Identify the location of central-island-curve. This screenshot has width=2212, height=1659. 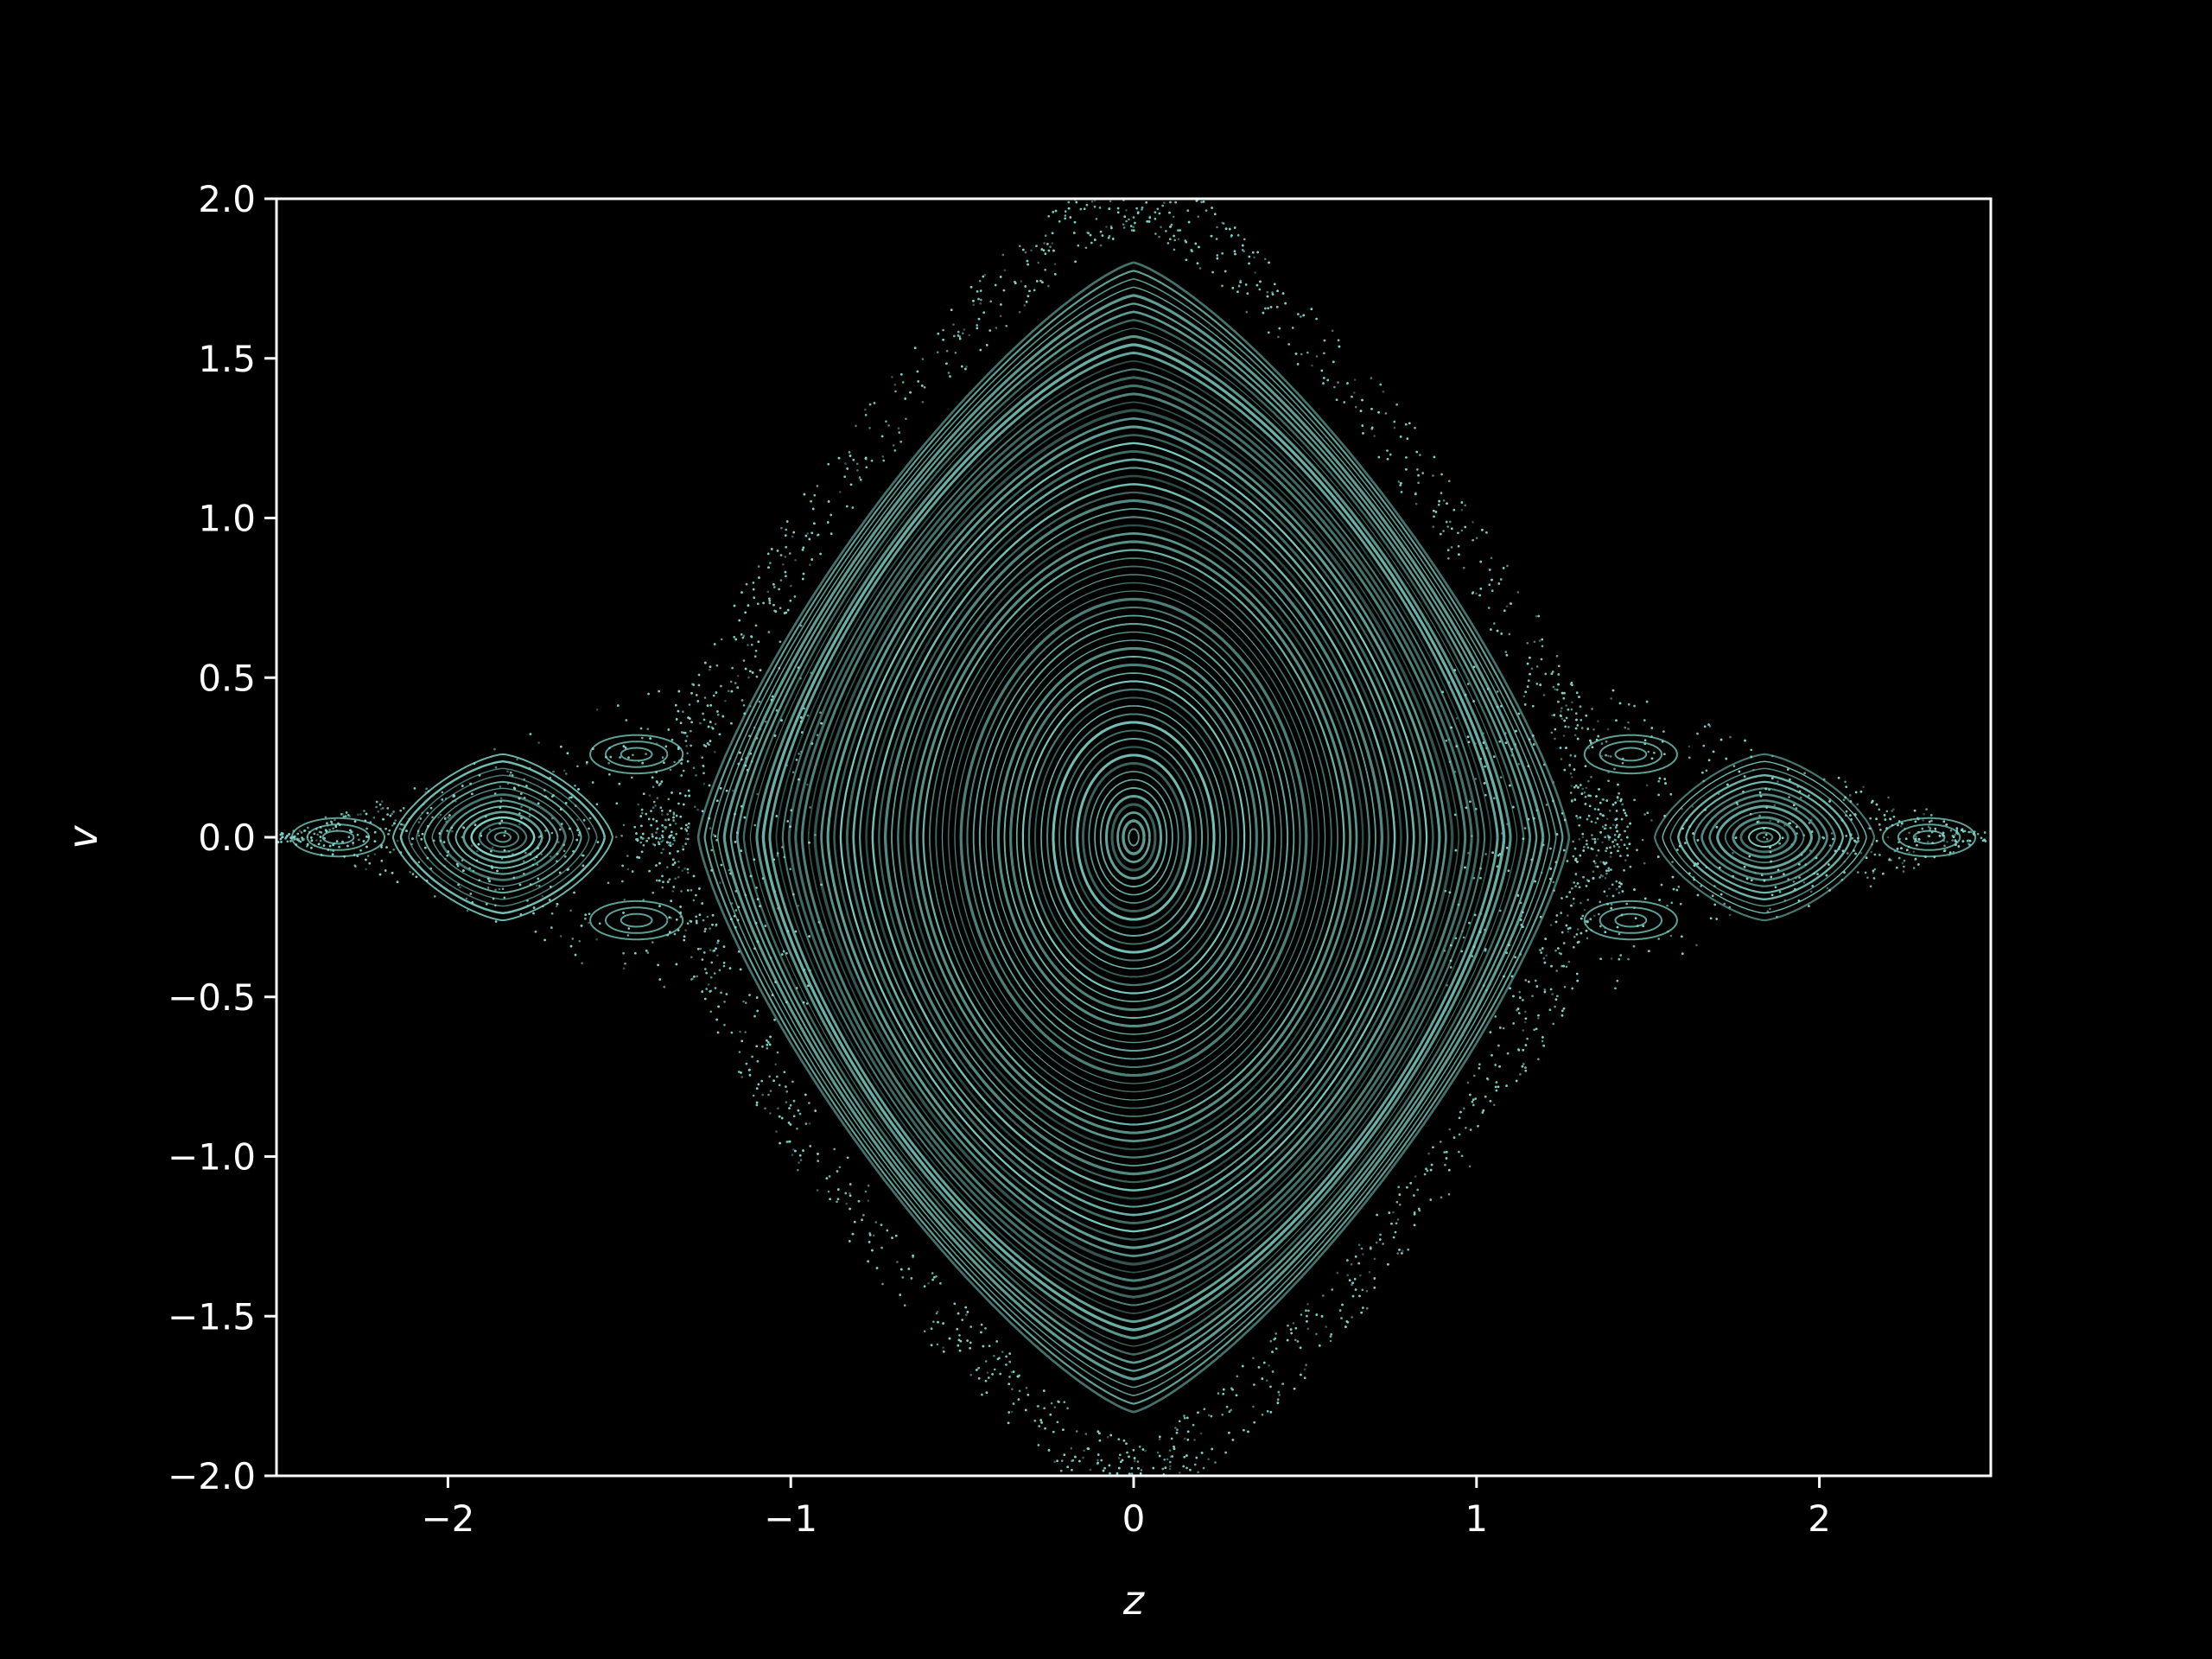
(1133, 837).